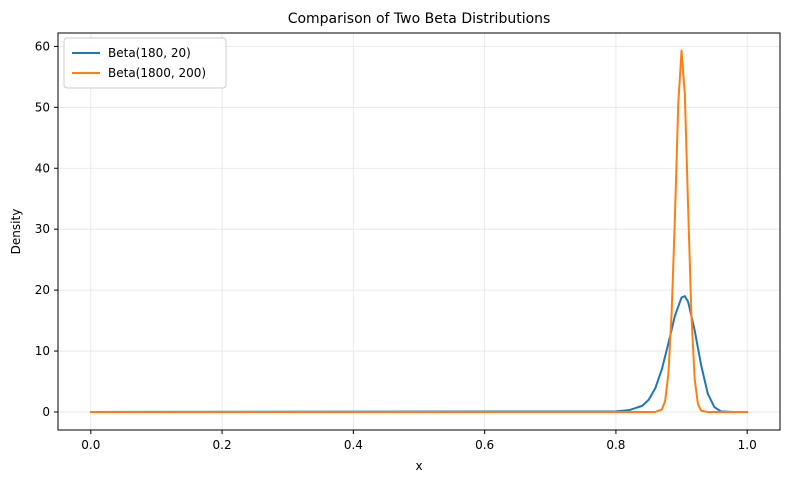 Image resolution: width=790 pixels, height=490 pixels. I want to click on y-tick-label: 40, so click(42, 168).